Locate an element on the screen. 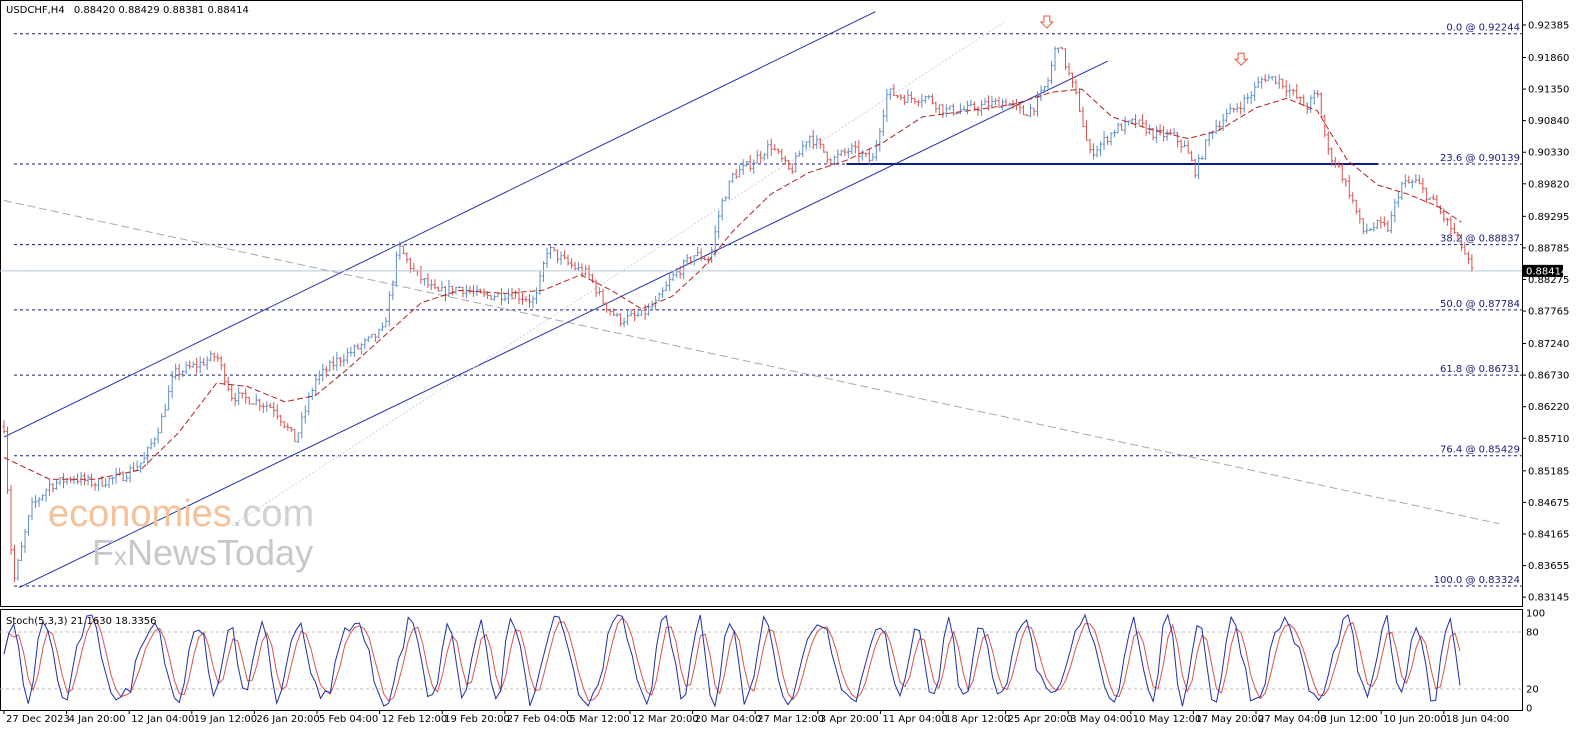 The height and width of the screenshot is (747, 1596). stoch-main-line is located at coordinates (732, 660).